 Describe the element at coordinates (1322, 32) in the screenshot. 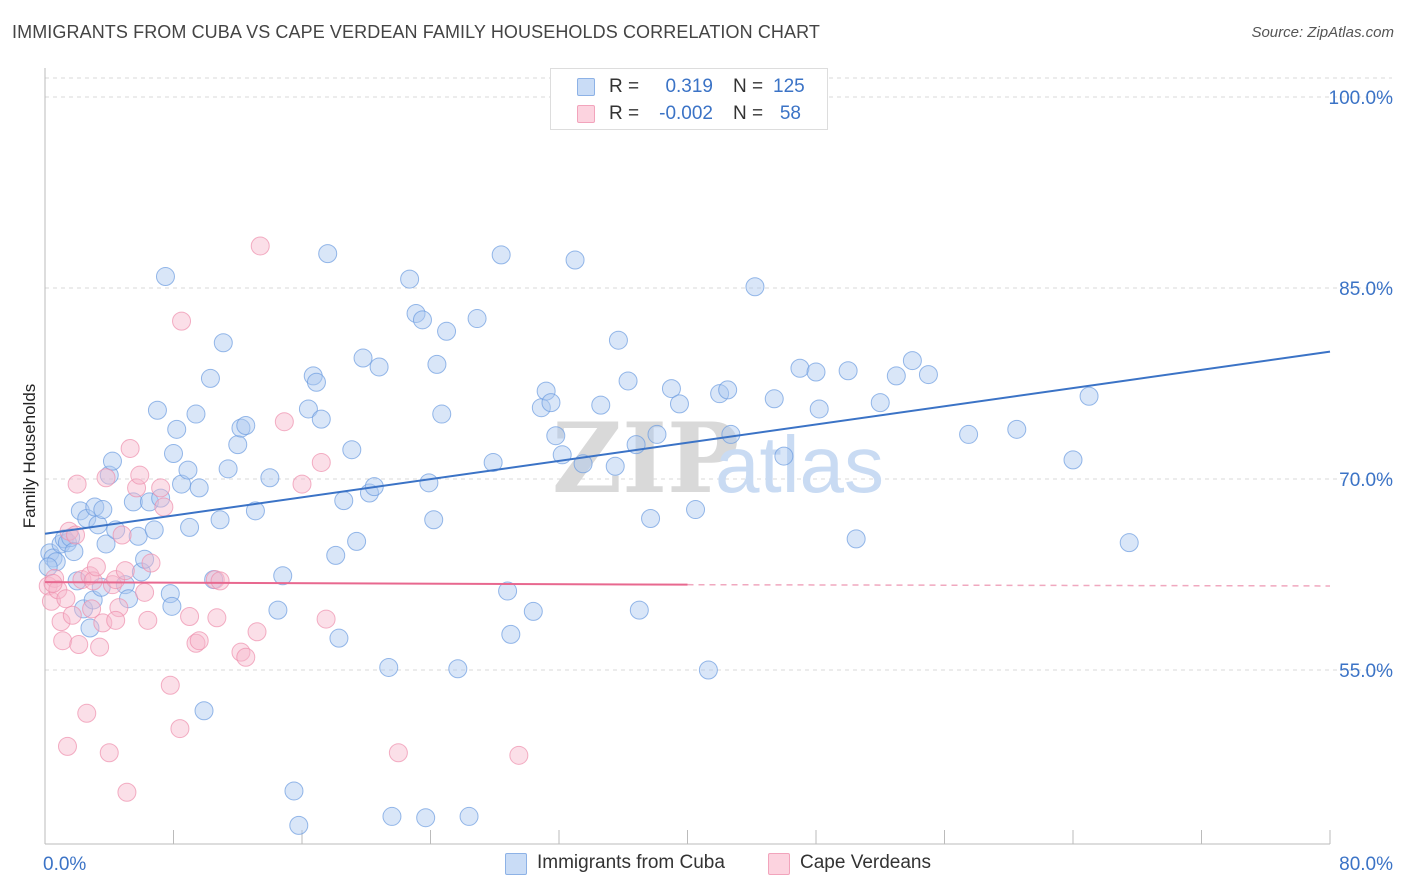

I see `source-credit: Source: ZipAtlas.com` at that location.